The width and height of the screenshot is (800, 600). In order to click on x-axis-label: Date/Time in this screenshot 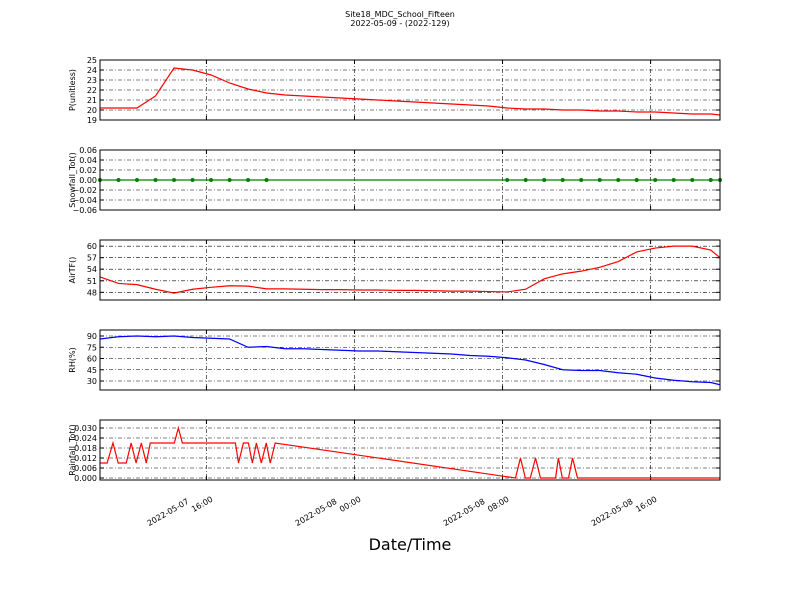, I will do `click(410, 544)`.